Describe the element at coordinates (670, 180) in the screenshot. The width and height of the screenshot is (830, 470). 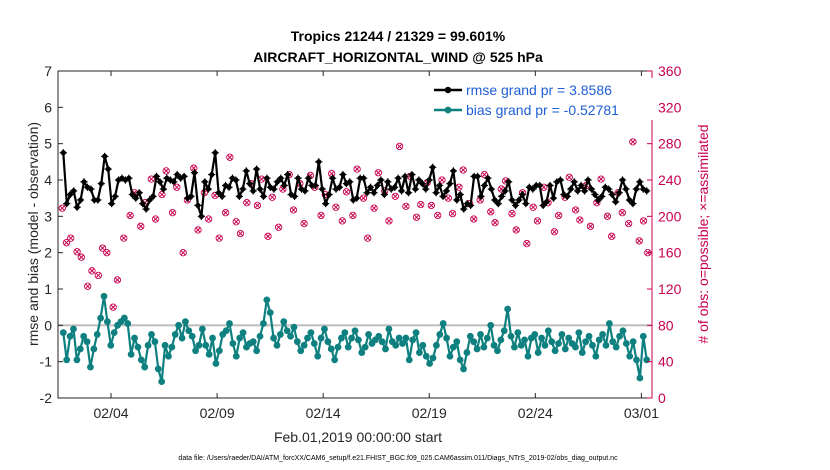
I see `y-tick-label-right: 240` at that location.